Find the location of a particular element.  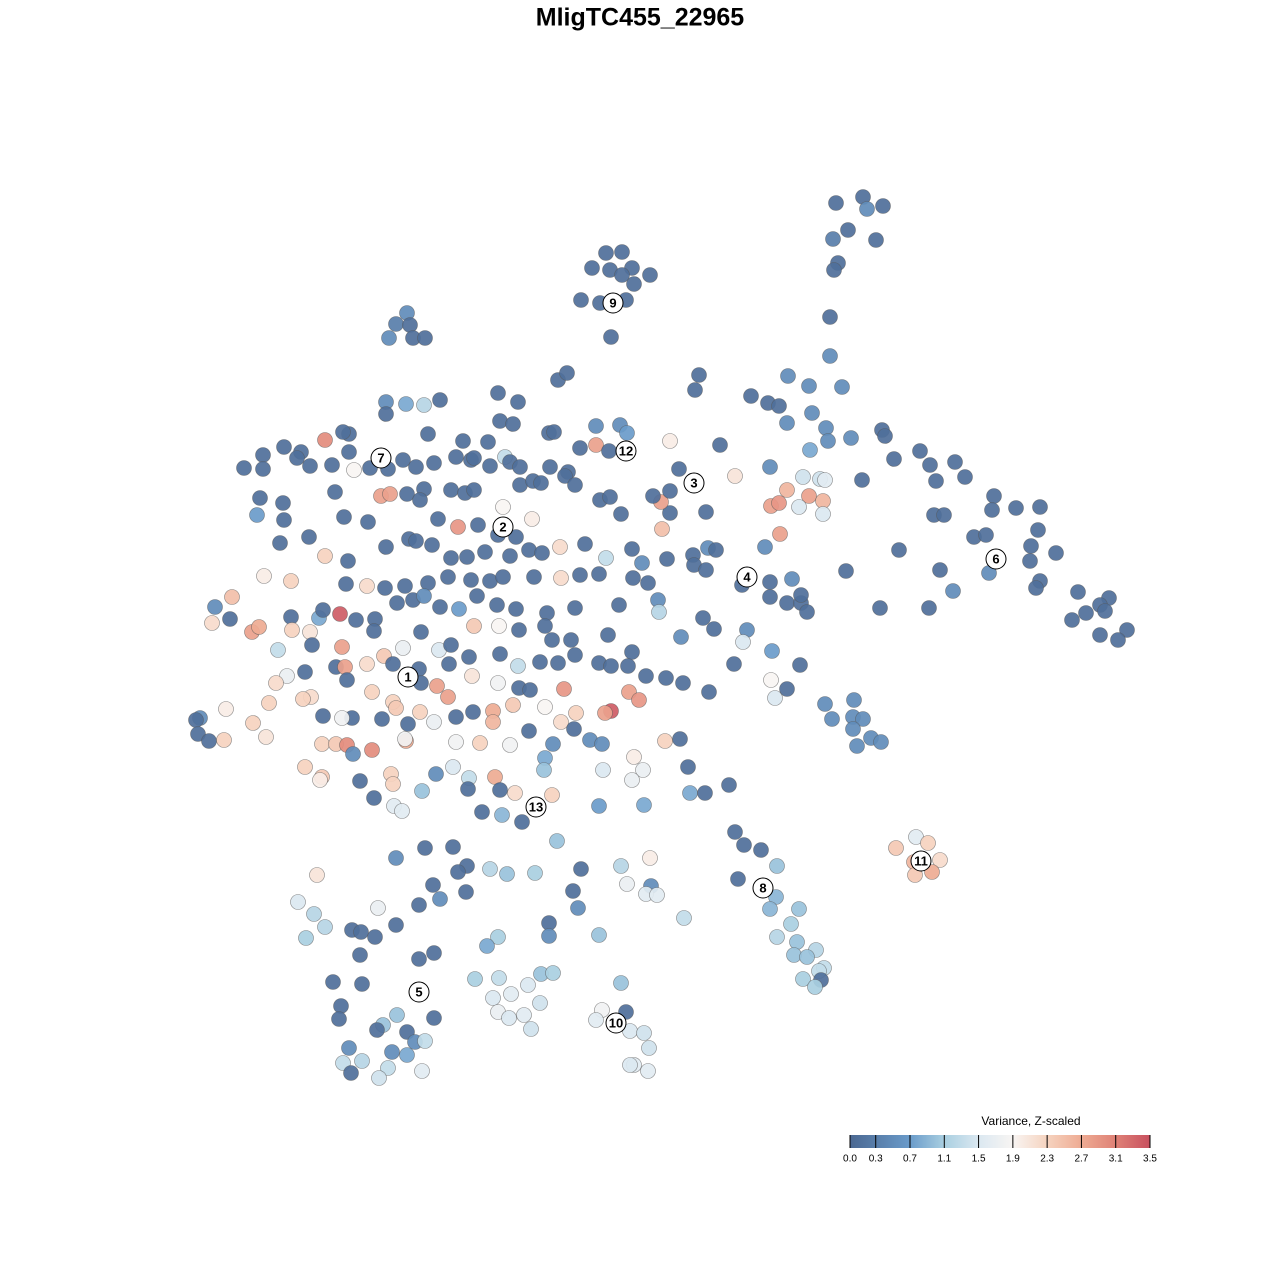

cluster-marker is located at coordinates (747, 577).